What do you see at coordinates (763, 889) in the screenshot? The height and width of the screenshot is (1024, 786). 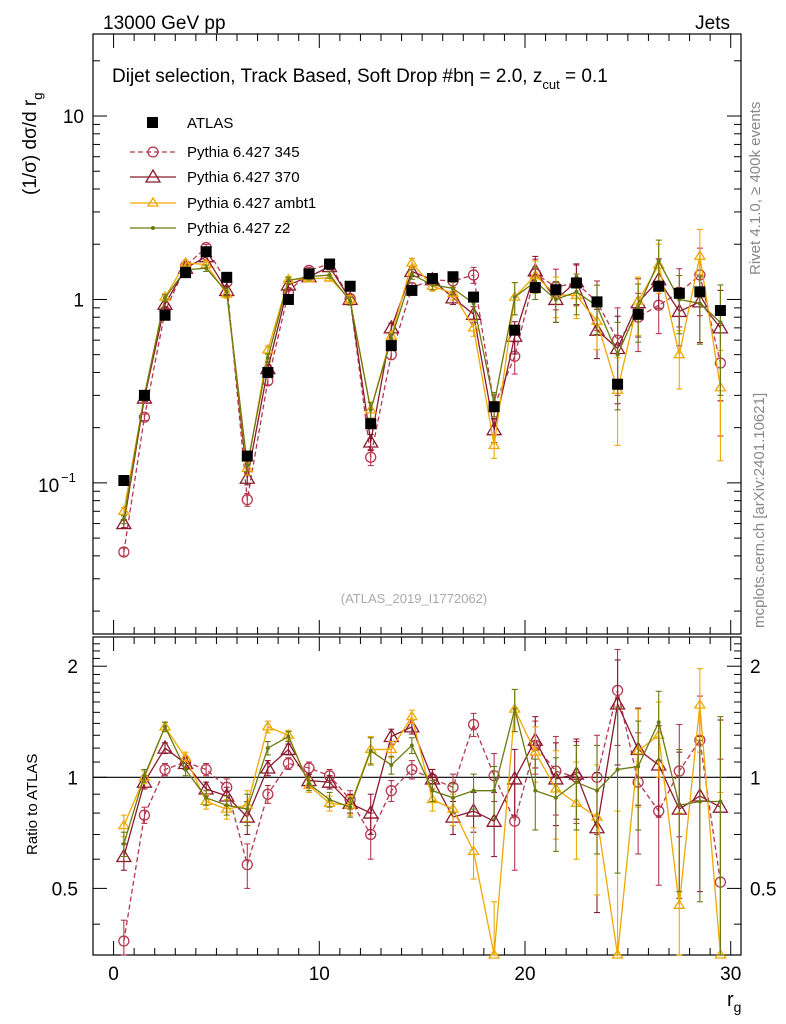 I see `y-tick-label-ratio-right: 0.5` at bounding box center [763, 889].